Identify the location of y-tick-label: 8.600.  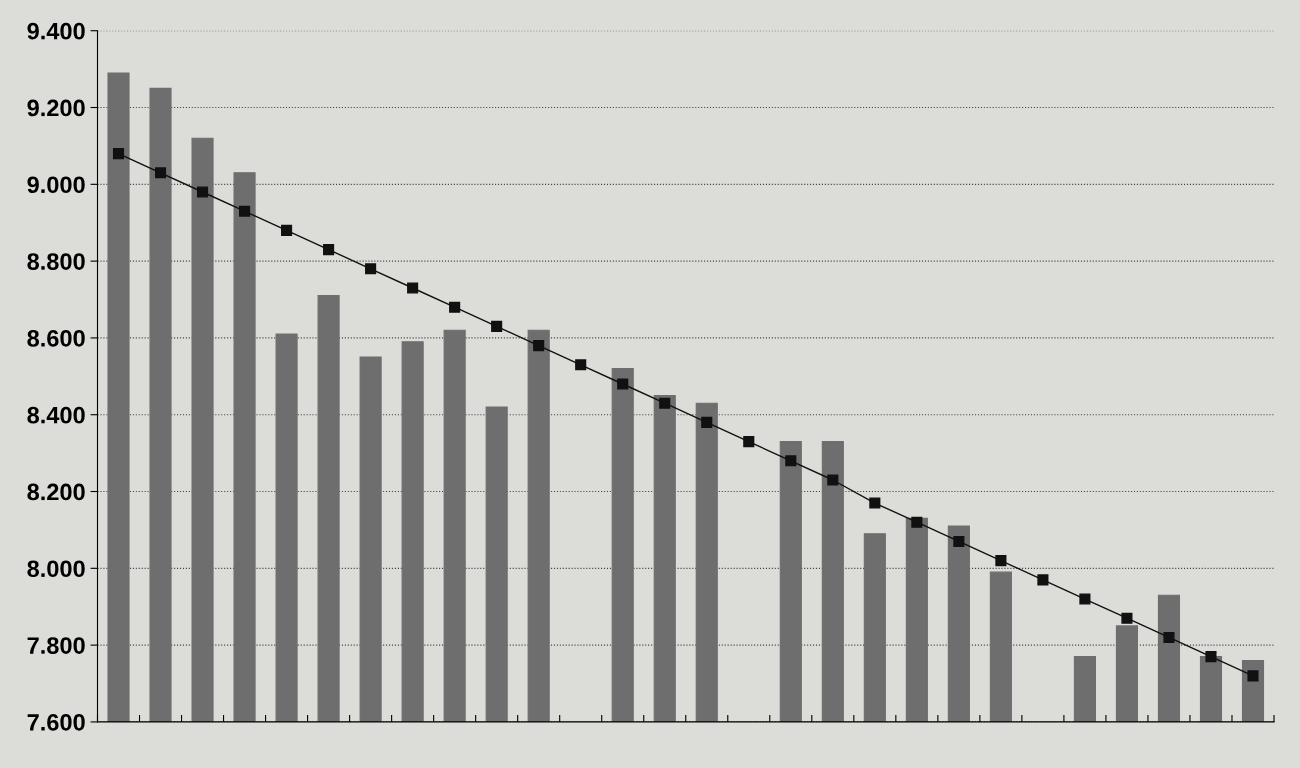
(56, 338).